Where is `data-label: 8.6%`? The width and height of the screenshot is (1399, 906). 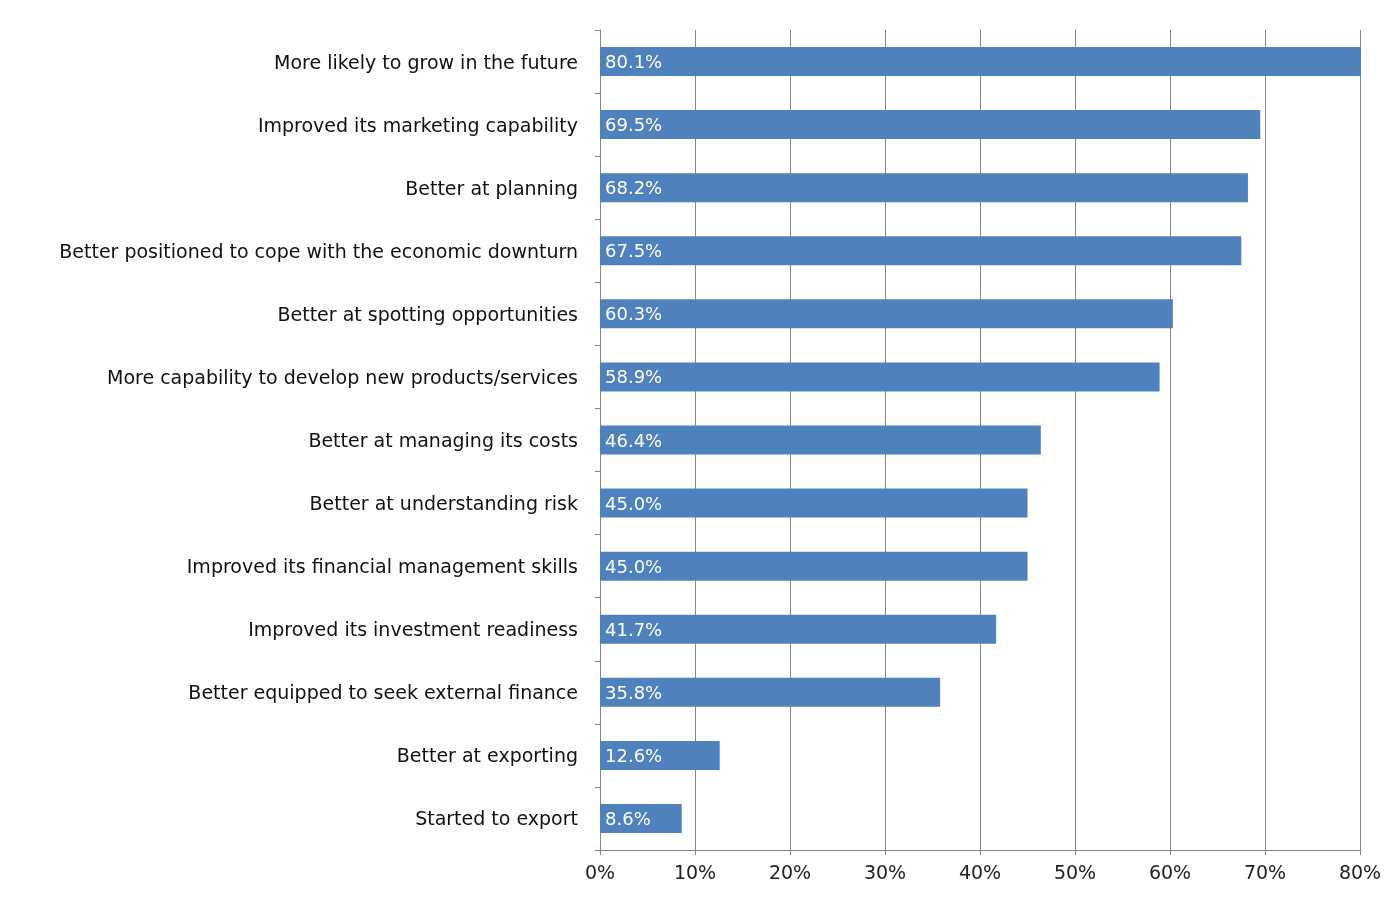 data-label: 8.6% is located at coordinates (628, 818).